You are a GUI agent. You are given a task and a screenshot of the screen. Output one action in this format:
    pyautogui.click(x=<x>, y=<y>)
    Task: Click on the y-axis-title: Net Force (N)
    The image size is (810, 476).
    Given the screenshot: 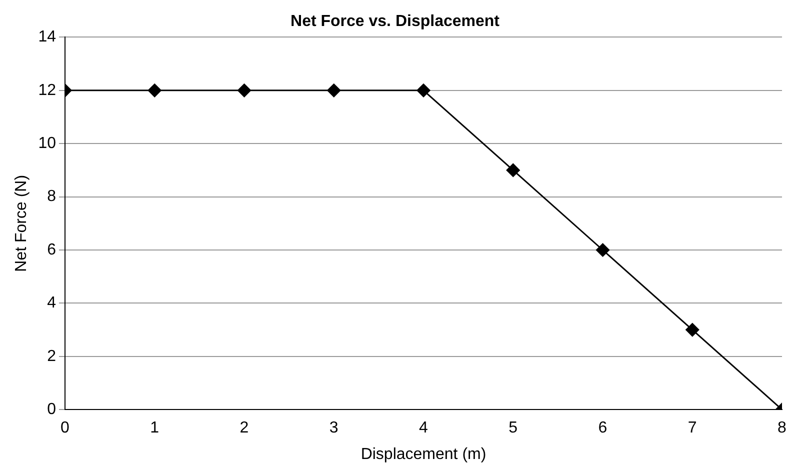 What is the action you would take?
    pyautogui.click(x=21, y=223)
    